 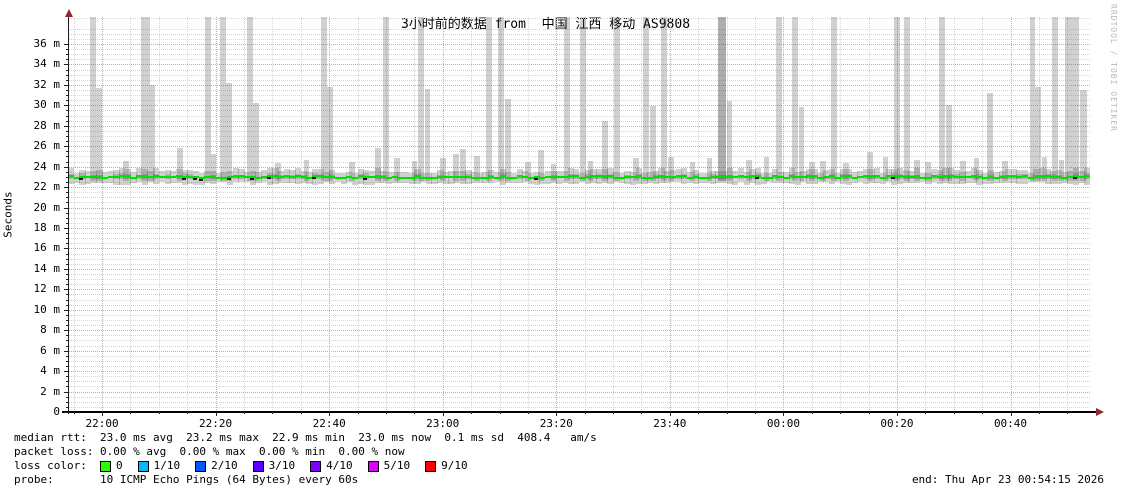 I want to click on y-tick-label: 10 m, so click(x=47, y=309).